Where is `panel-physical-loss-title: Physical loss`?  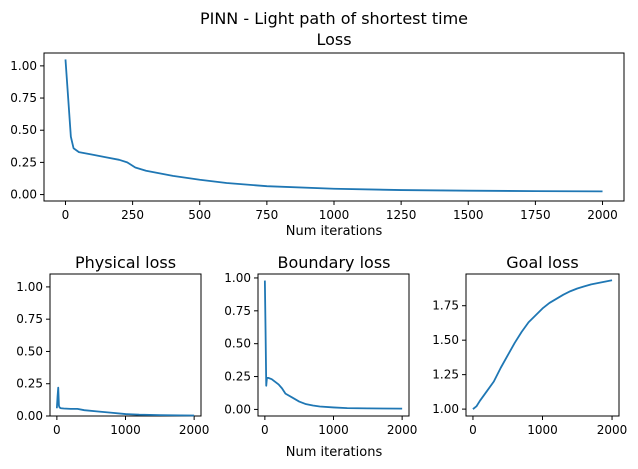 panel-physical-loss-title: Physical loss is located at coordinates (125, 262).